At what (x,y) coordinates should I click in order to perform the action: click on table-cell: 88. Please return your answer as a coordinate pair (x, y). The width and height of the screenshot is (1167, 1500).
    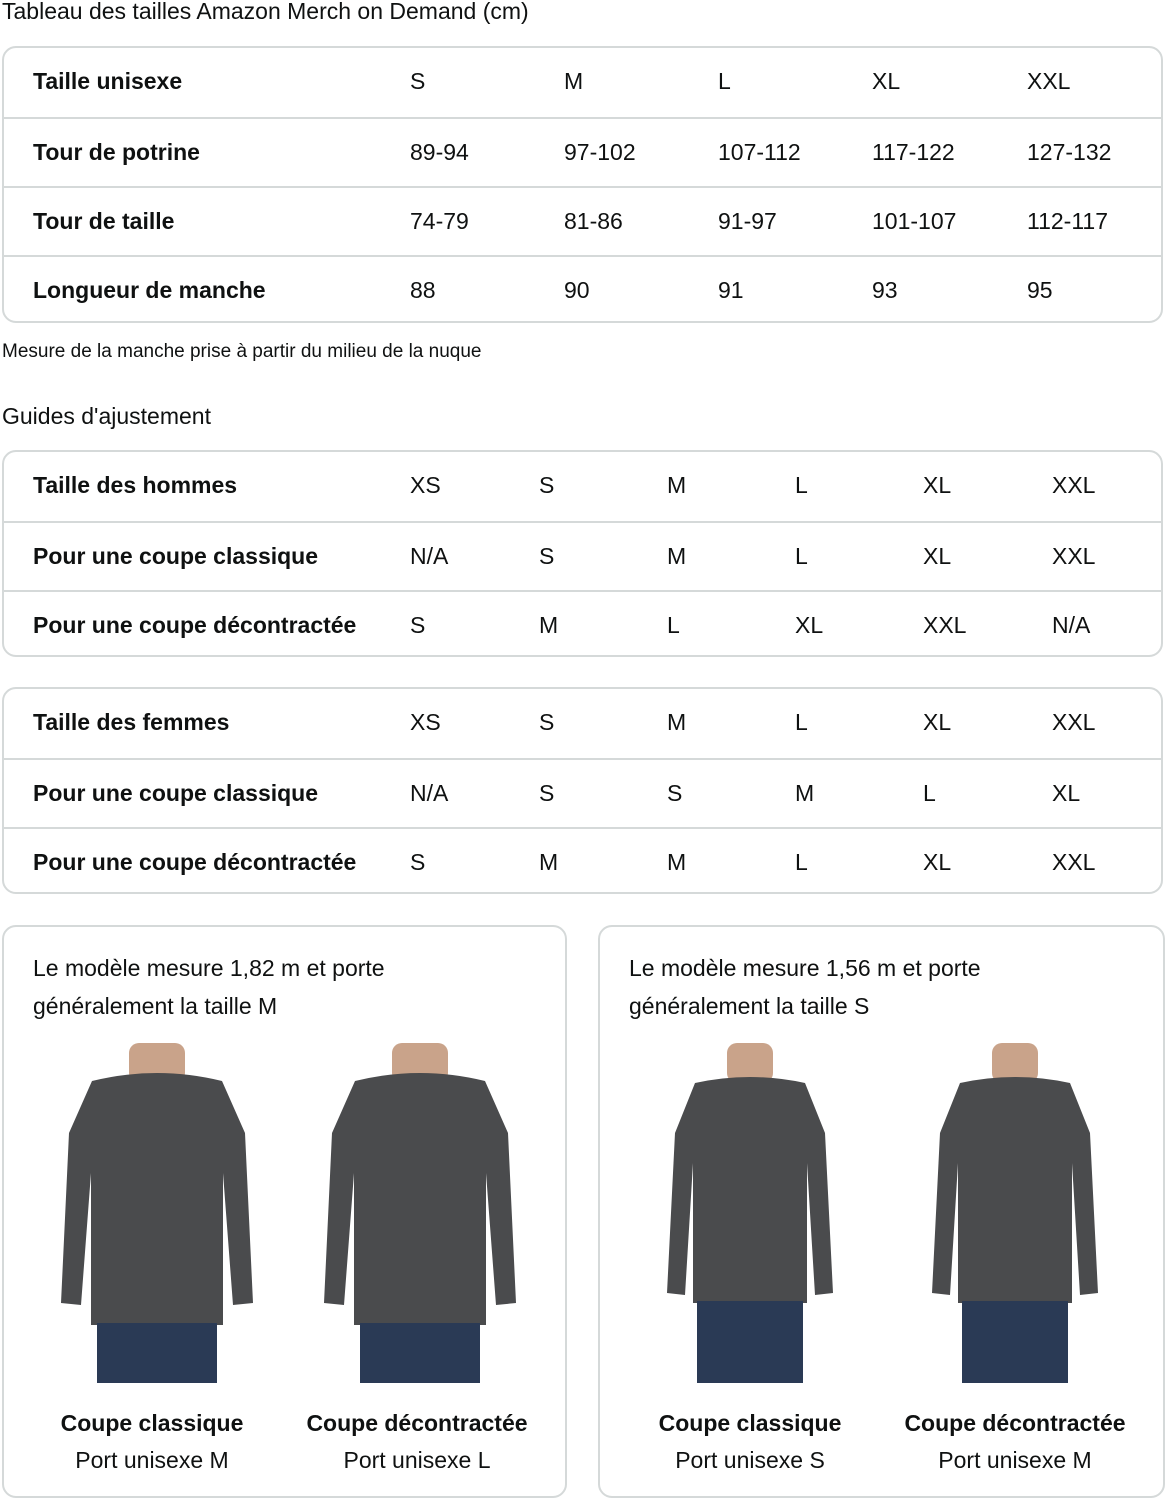
    Looking at the image, I should click on (423, 290).